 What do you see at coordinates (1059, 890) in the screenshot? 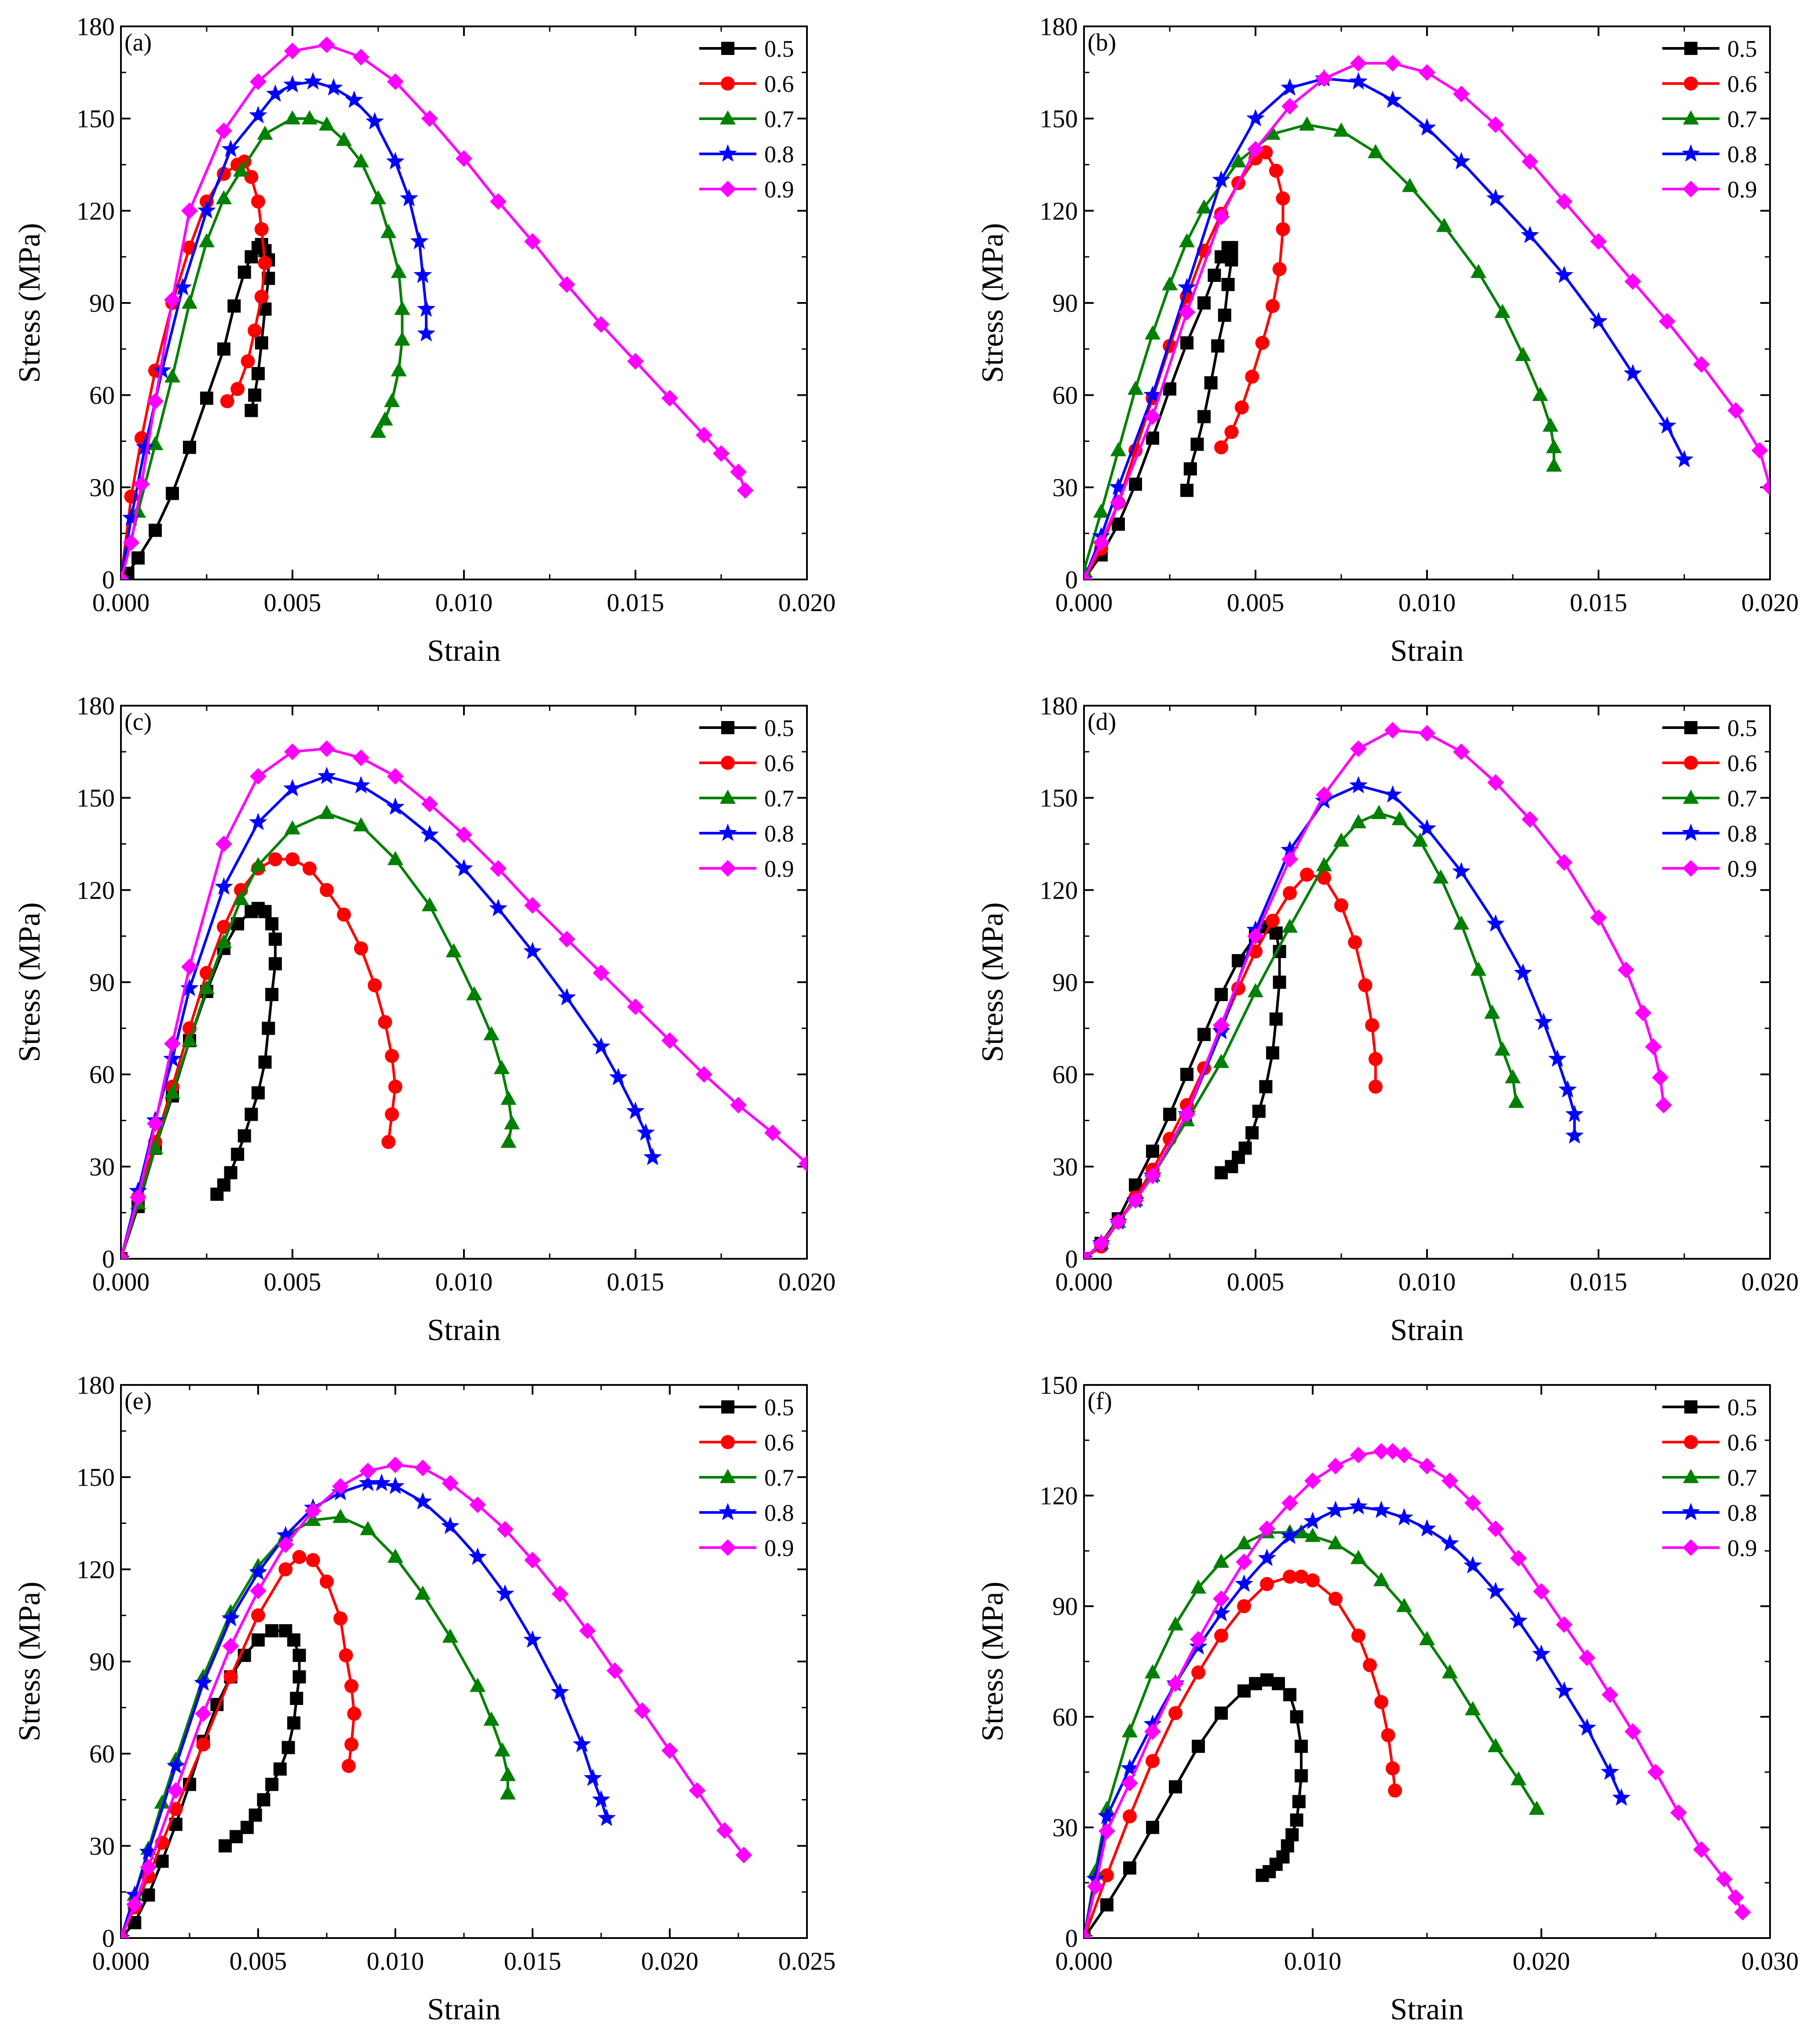
I see `y-tick-label: 120` at bounding box center [1059, 890].